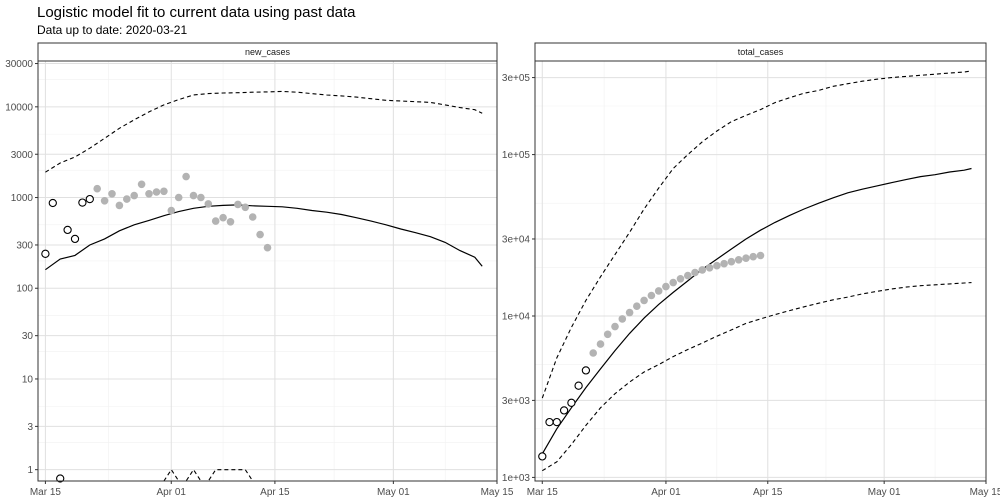 This screenshot has height=500, width=1000. I want to click on lower-bound-line, so click(208, 475).